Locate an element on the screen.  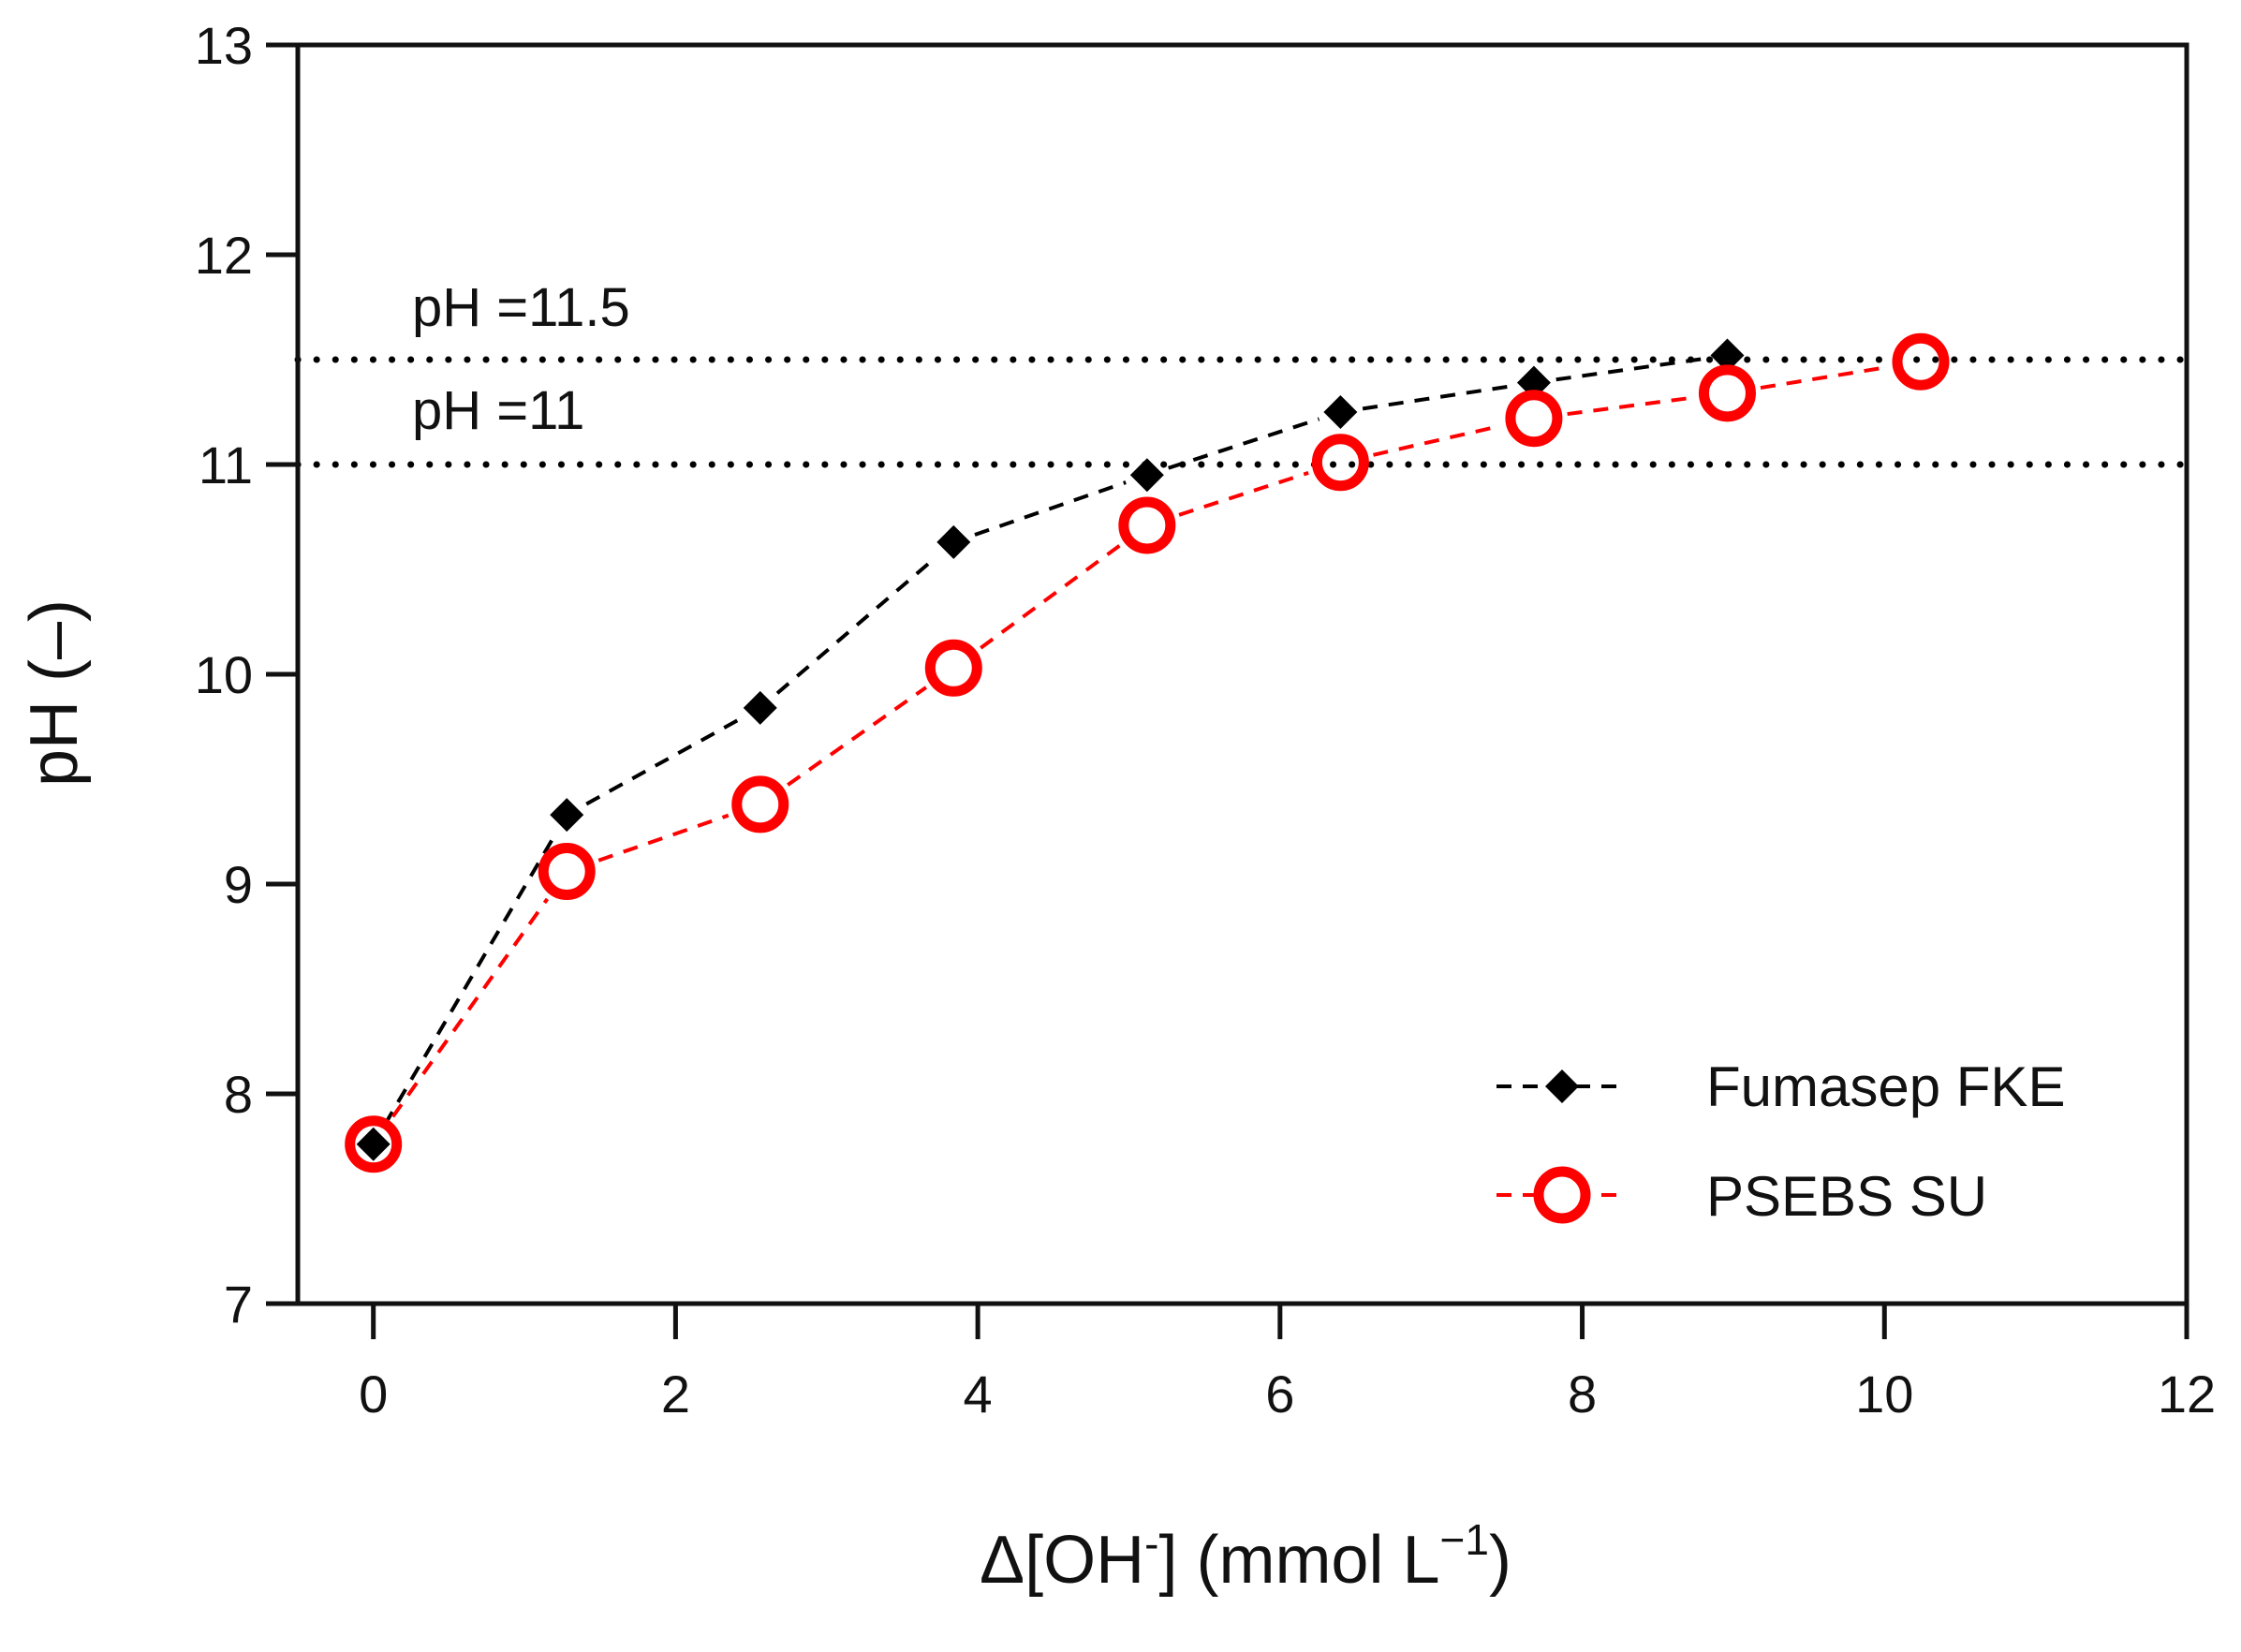
y-tick-label: 12 is located at coordinates (224, 256).